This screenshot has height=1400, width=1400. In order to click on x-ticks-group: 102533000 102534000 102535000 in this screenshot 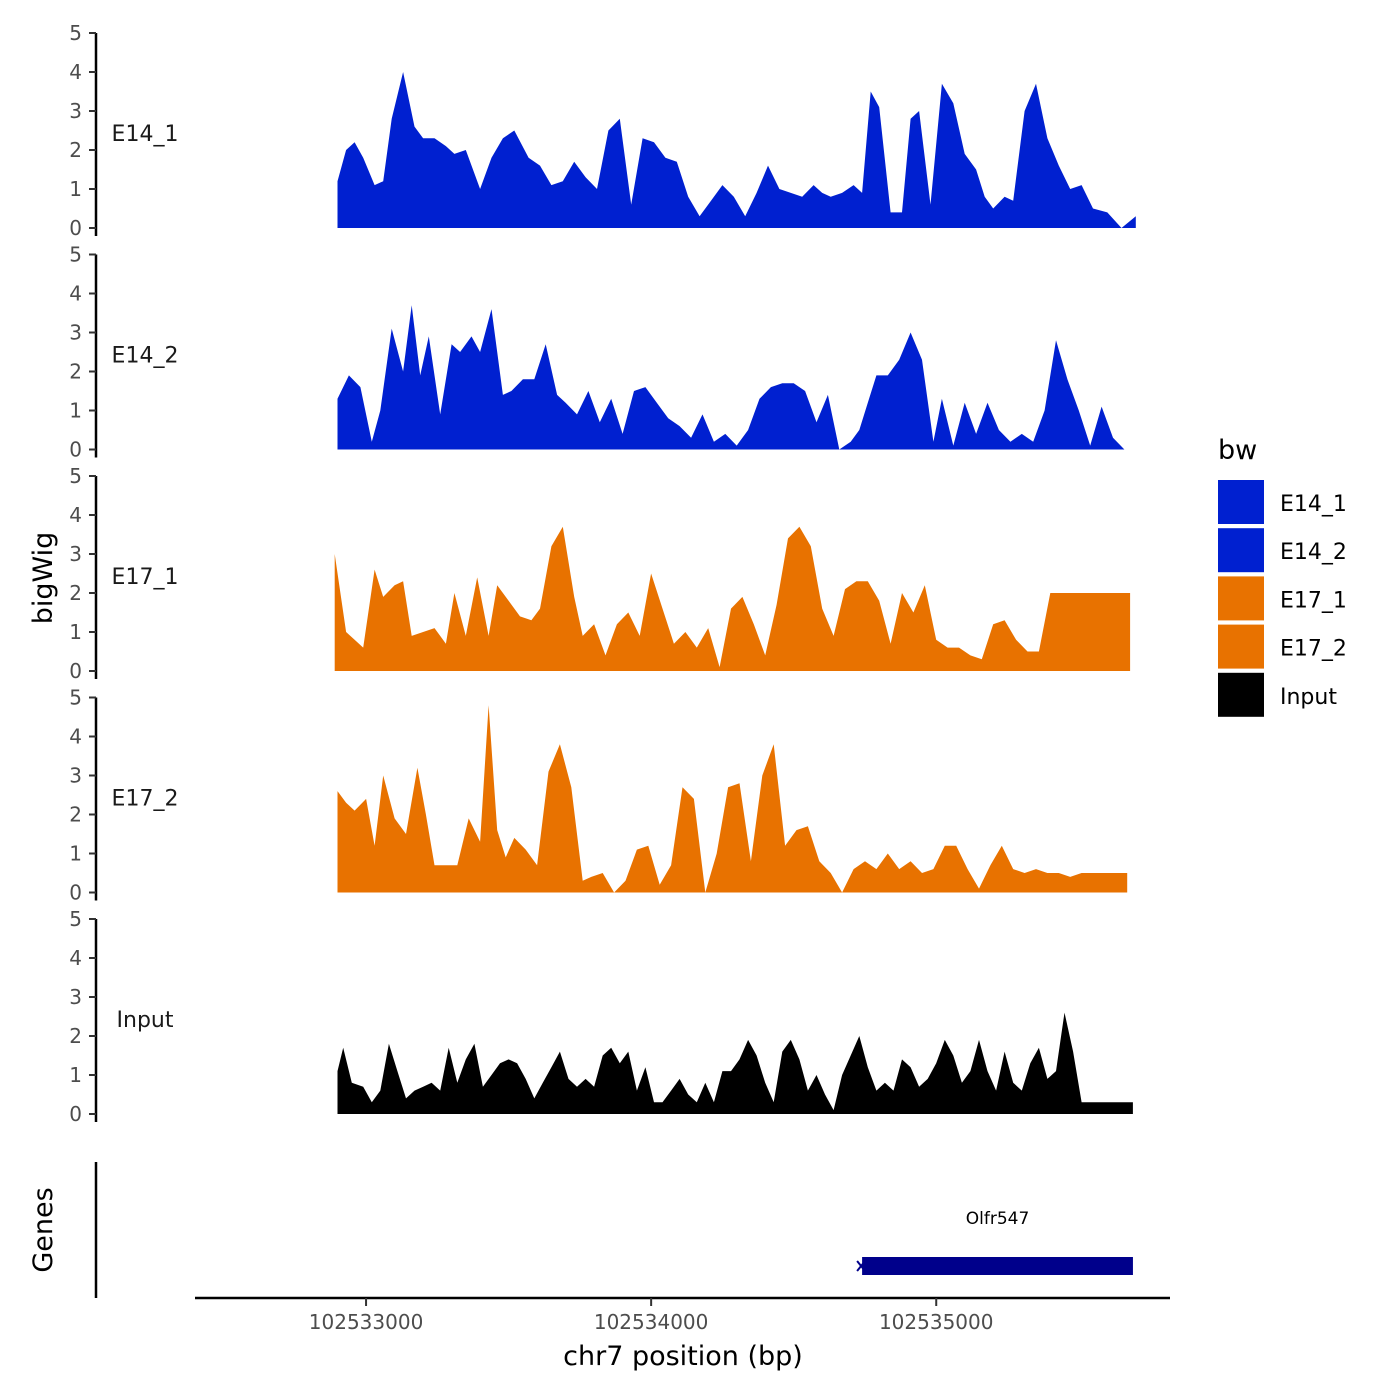, I will do `click(651, 1316)`.